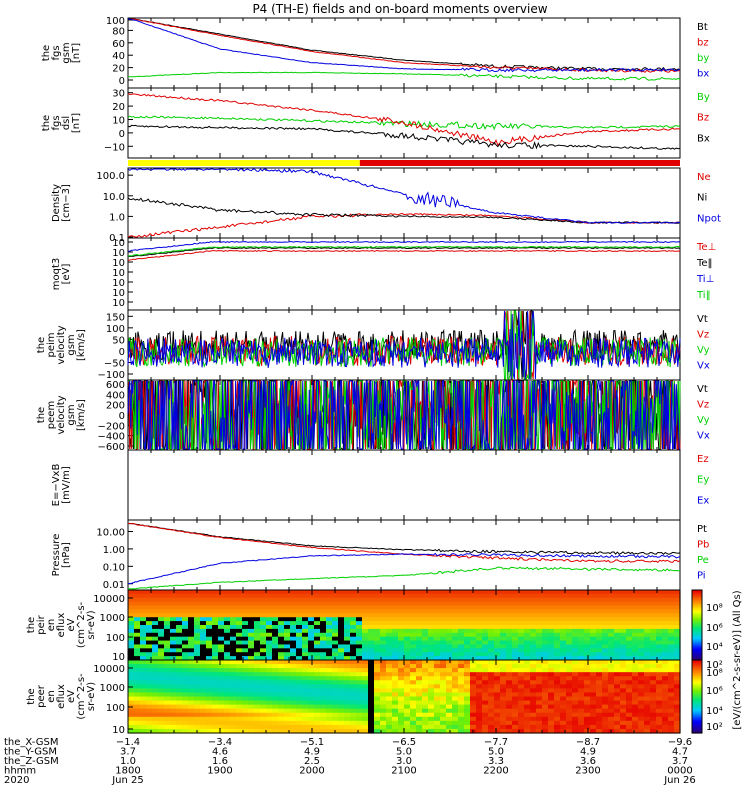  I want to click on legend-Ne: Ne, so click(704, 177).